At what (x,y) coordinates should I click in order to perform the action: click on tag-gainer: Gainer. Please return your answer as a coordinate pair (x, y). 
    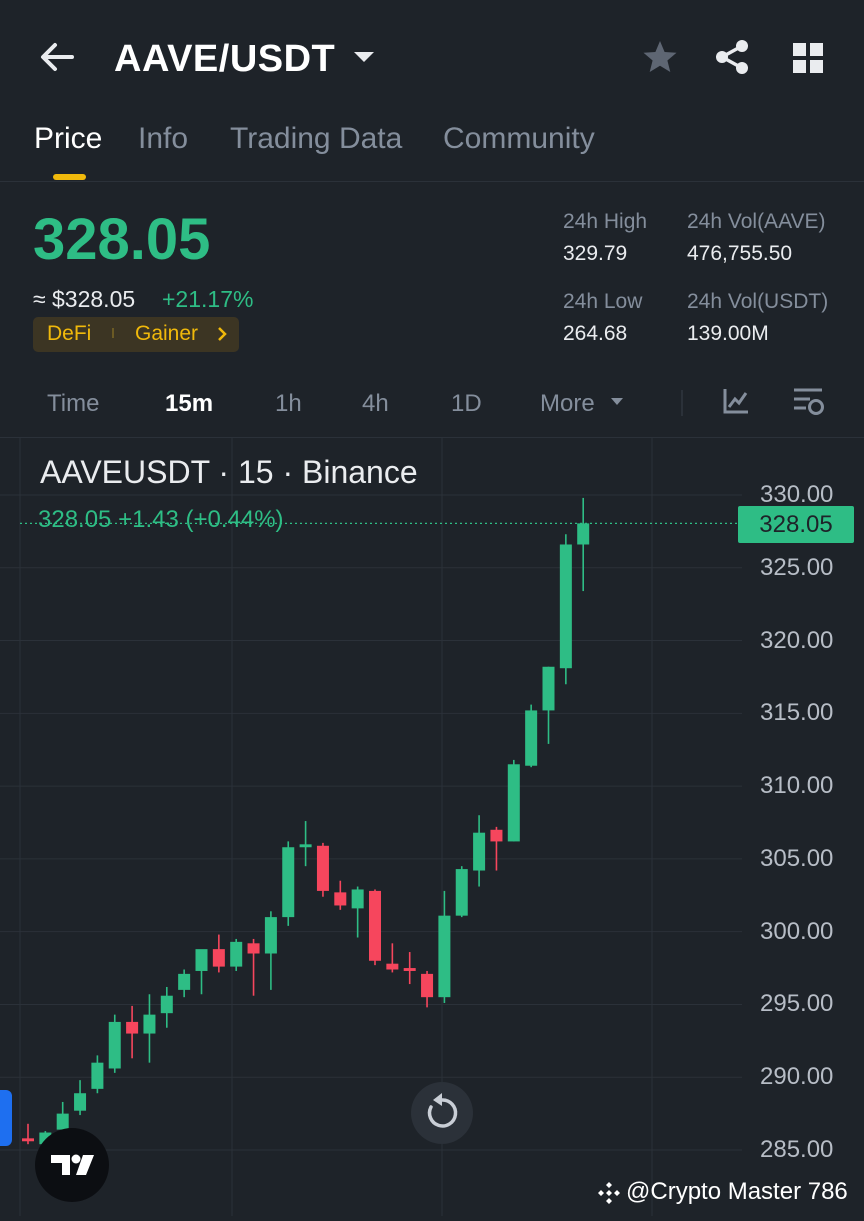
    Looking at the image, I should click on (167, 333).